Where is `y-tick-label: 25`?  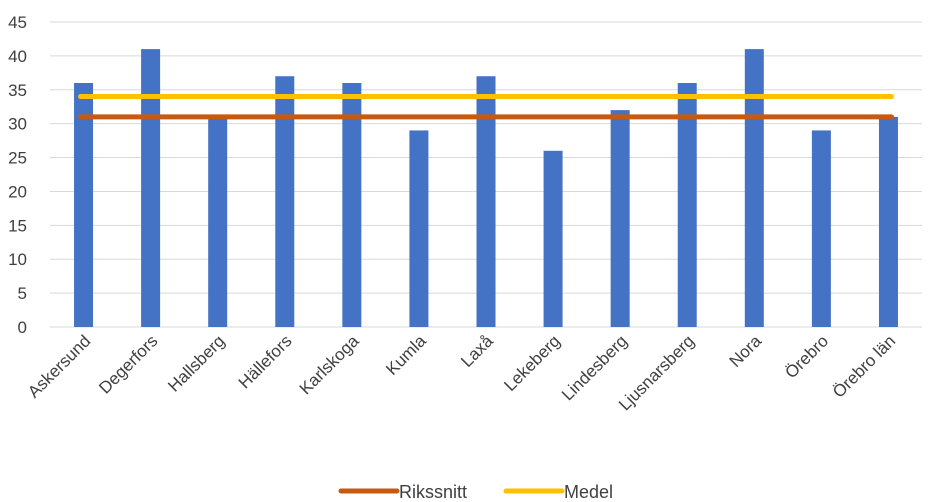
y-tick-label: 25 is located at coordinates (17, 158).